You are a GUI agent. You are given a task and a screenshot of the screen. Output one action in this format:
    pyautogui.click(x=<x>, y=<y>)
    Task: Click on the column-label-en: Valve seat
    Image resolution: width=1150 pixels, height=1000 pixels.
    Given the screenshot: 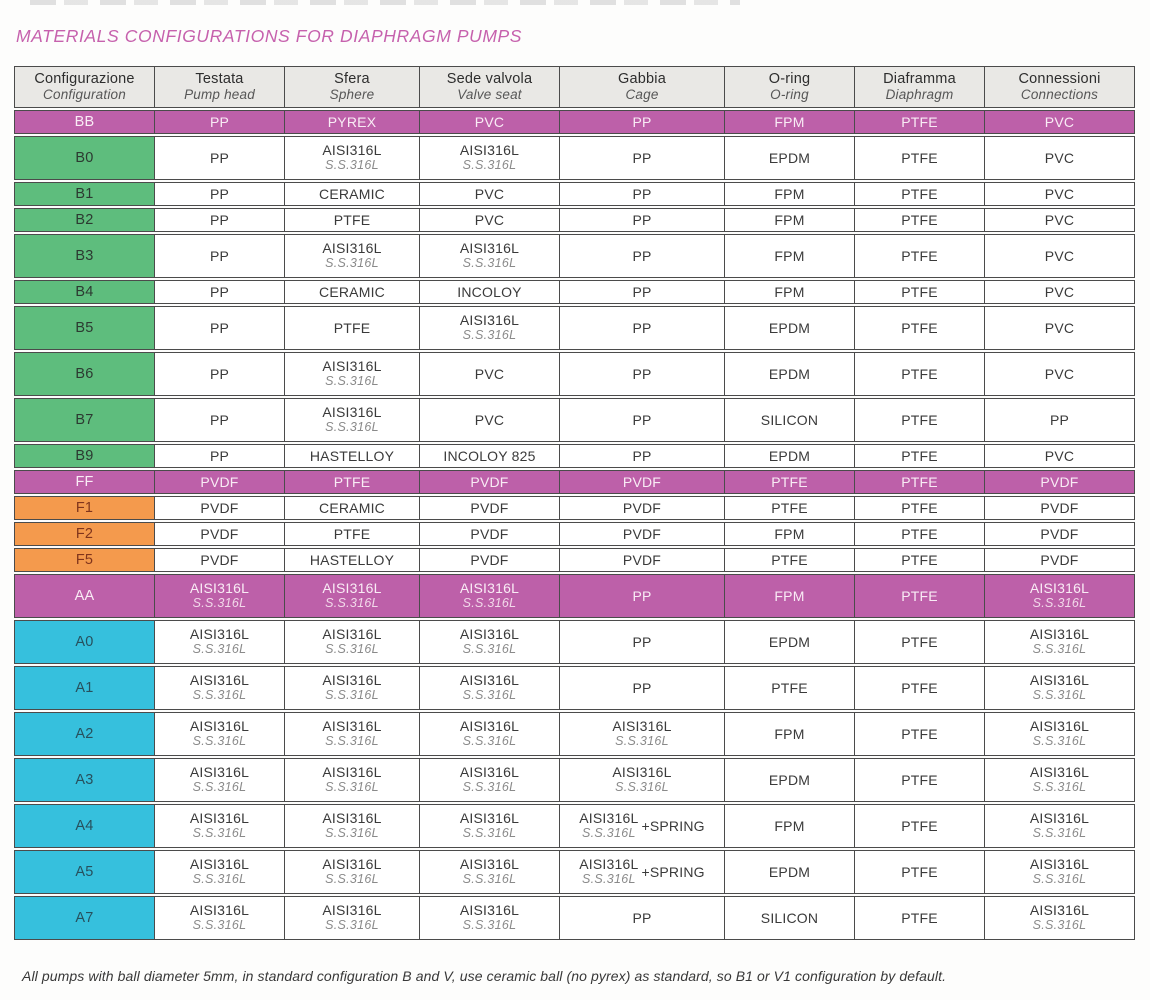 What is the action you would take?
    pyautogui.click(x=489, y=94)
    